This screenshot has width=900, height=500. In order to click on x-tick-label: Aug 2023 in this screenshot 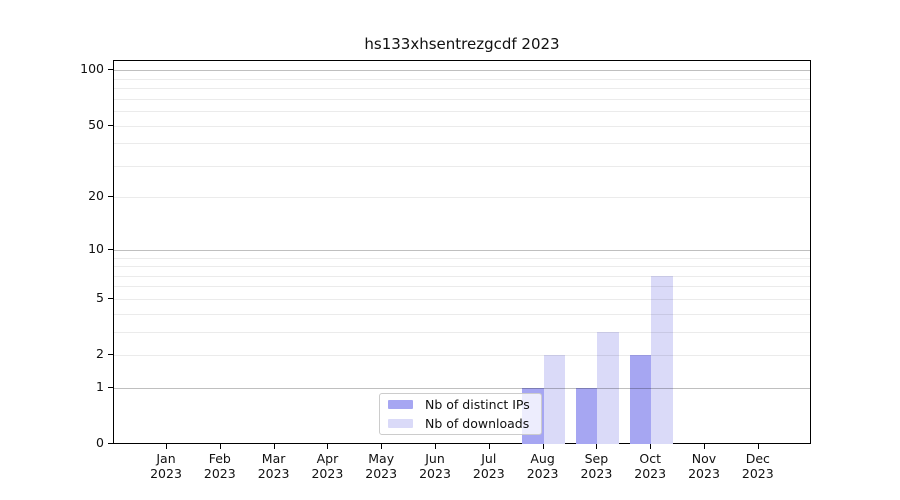, I will do `click(543, 466)`.